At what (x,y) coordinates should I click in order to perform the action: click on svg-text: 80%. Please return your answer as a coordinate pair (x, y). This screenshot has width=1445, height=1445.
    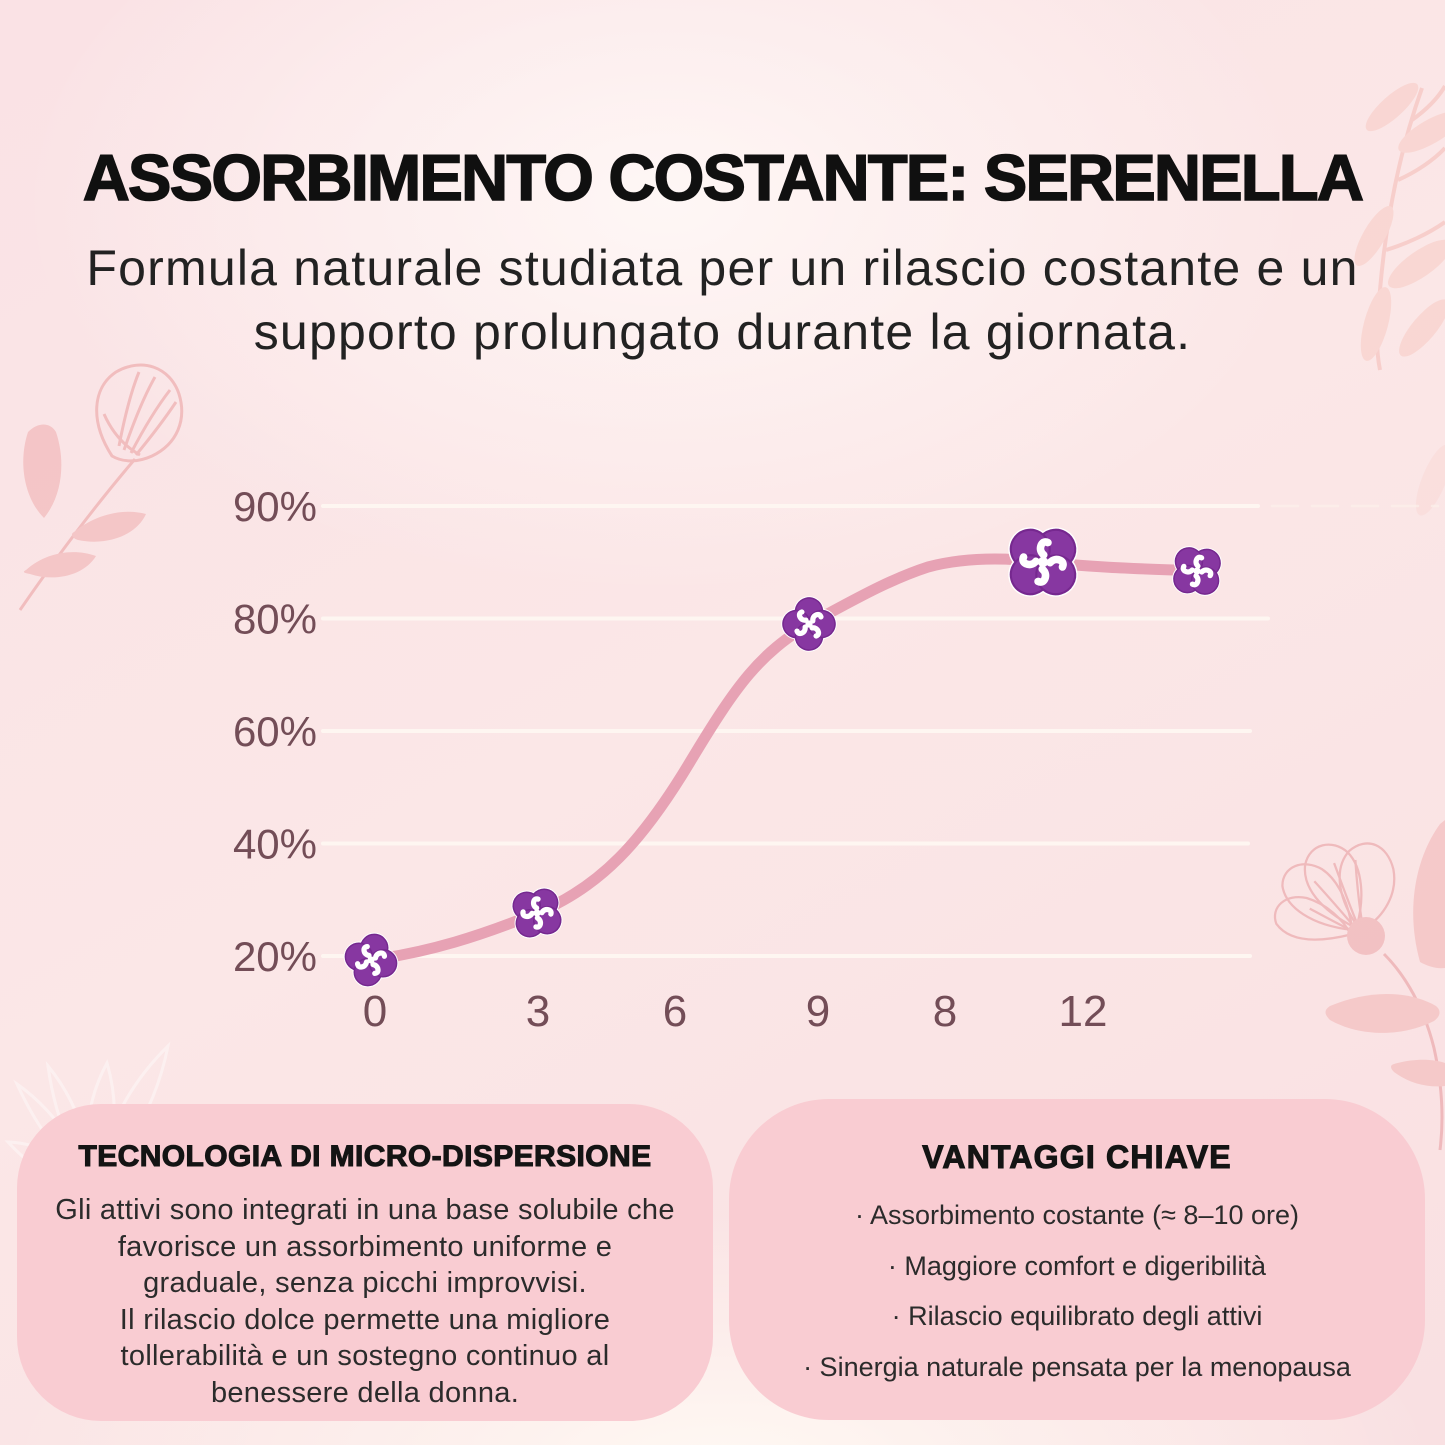
    Looking at the image, I should click on (275, 619).